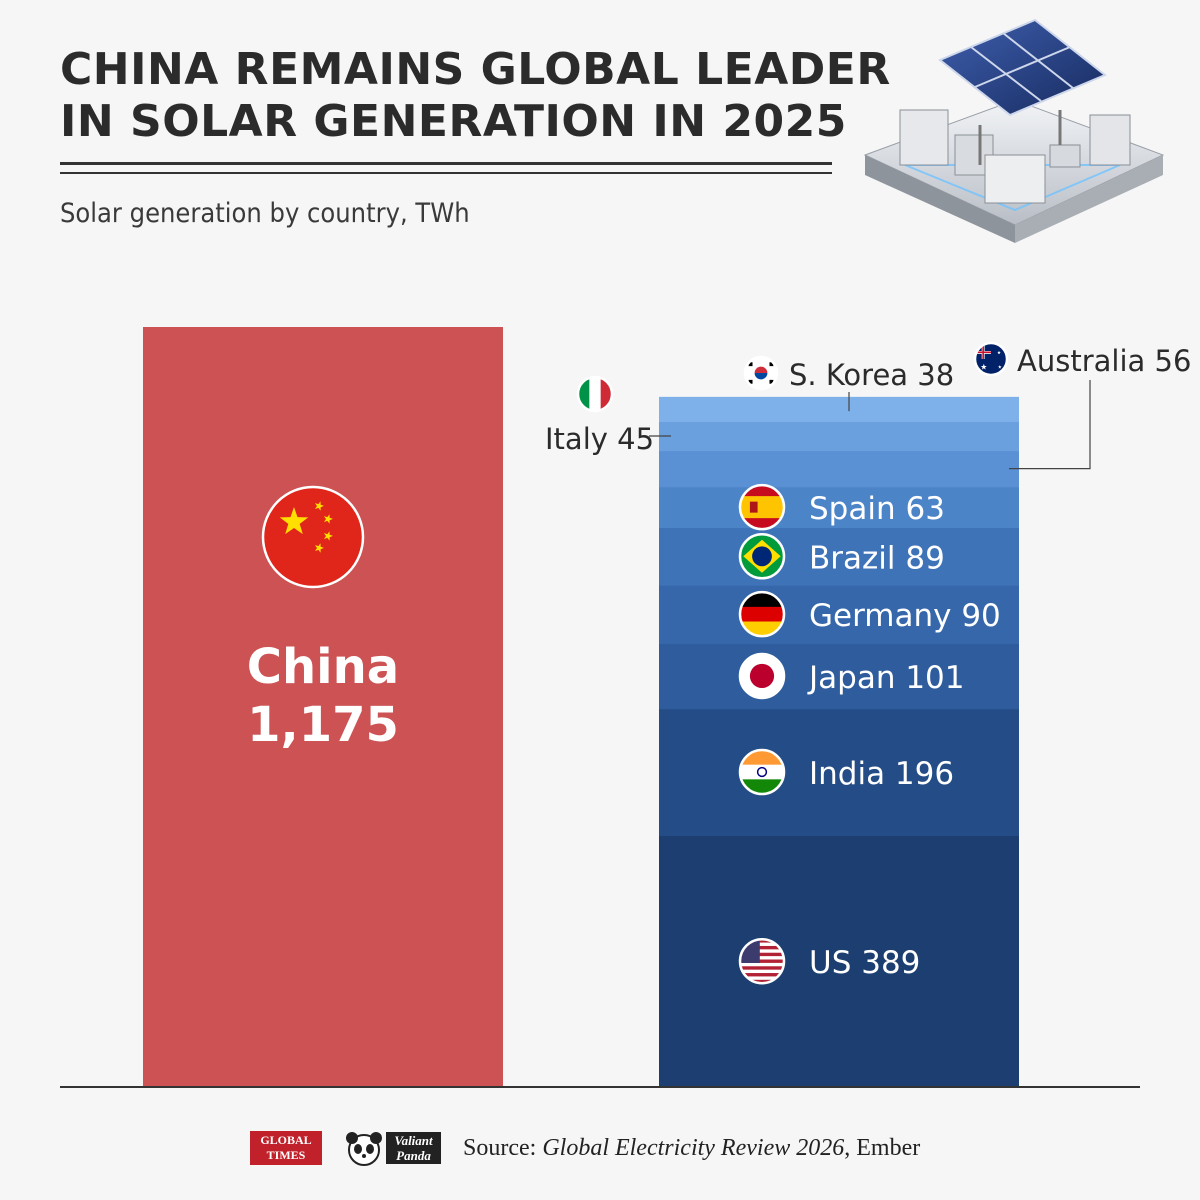 The height and width of the screenshot is (1200, 1200). I want to click on india-flag, so click(762, 772).